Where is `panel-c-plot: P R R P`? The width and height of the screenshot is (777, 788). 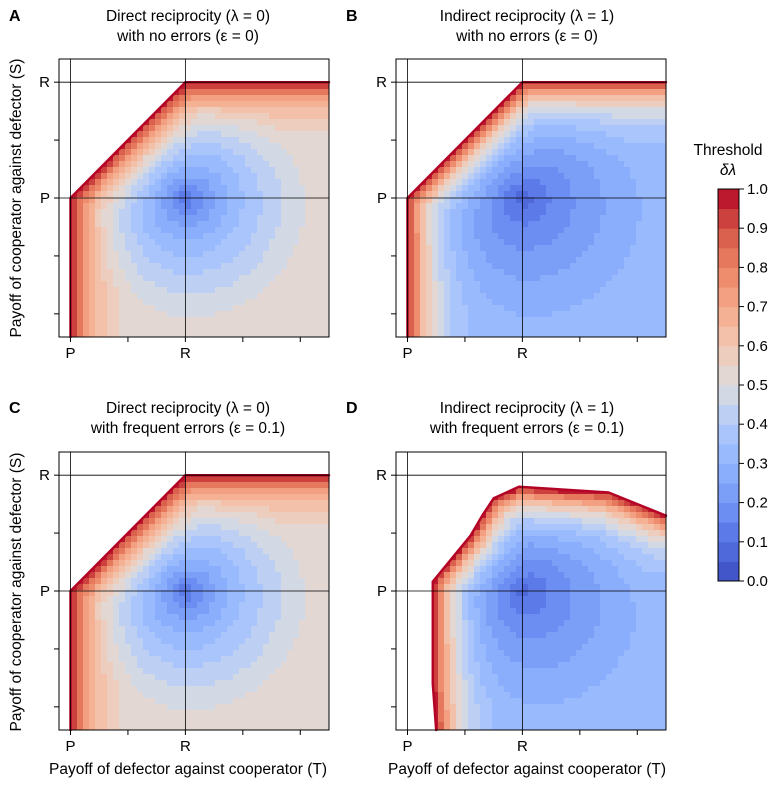
panel-c-plot: P R R P is located at coordinates (185, 603).